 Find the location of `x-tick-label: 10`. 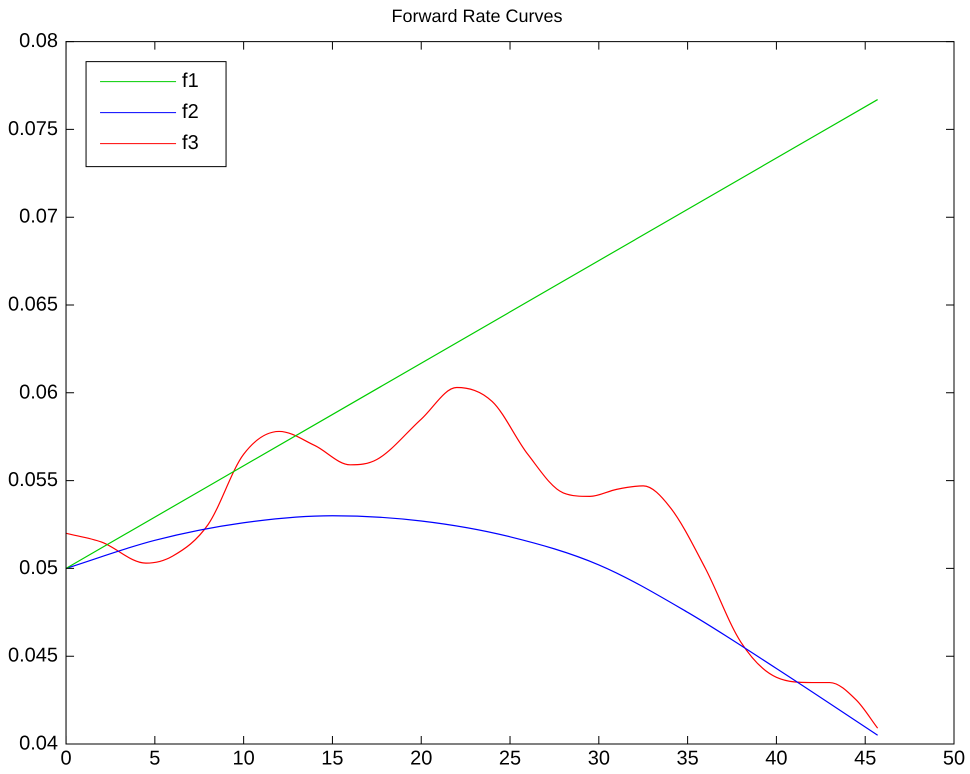

x-tick-label: 10 is located at coordinates (243, 759).